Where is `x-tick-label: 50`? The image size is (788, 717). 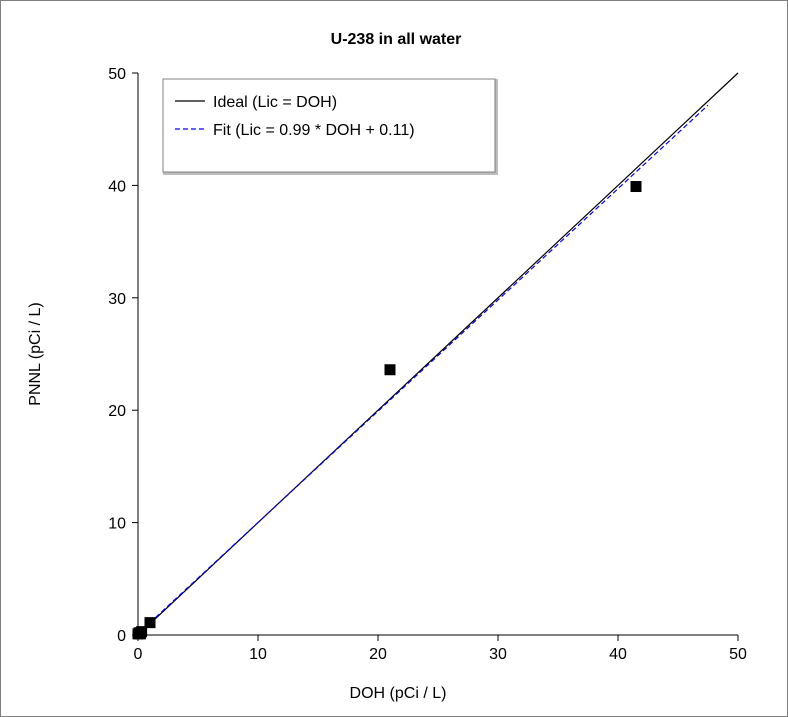
x-tick-label: 50 is located at coordinates (738, 654).